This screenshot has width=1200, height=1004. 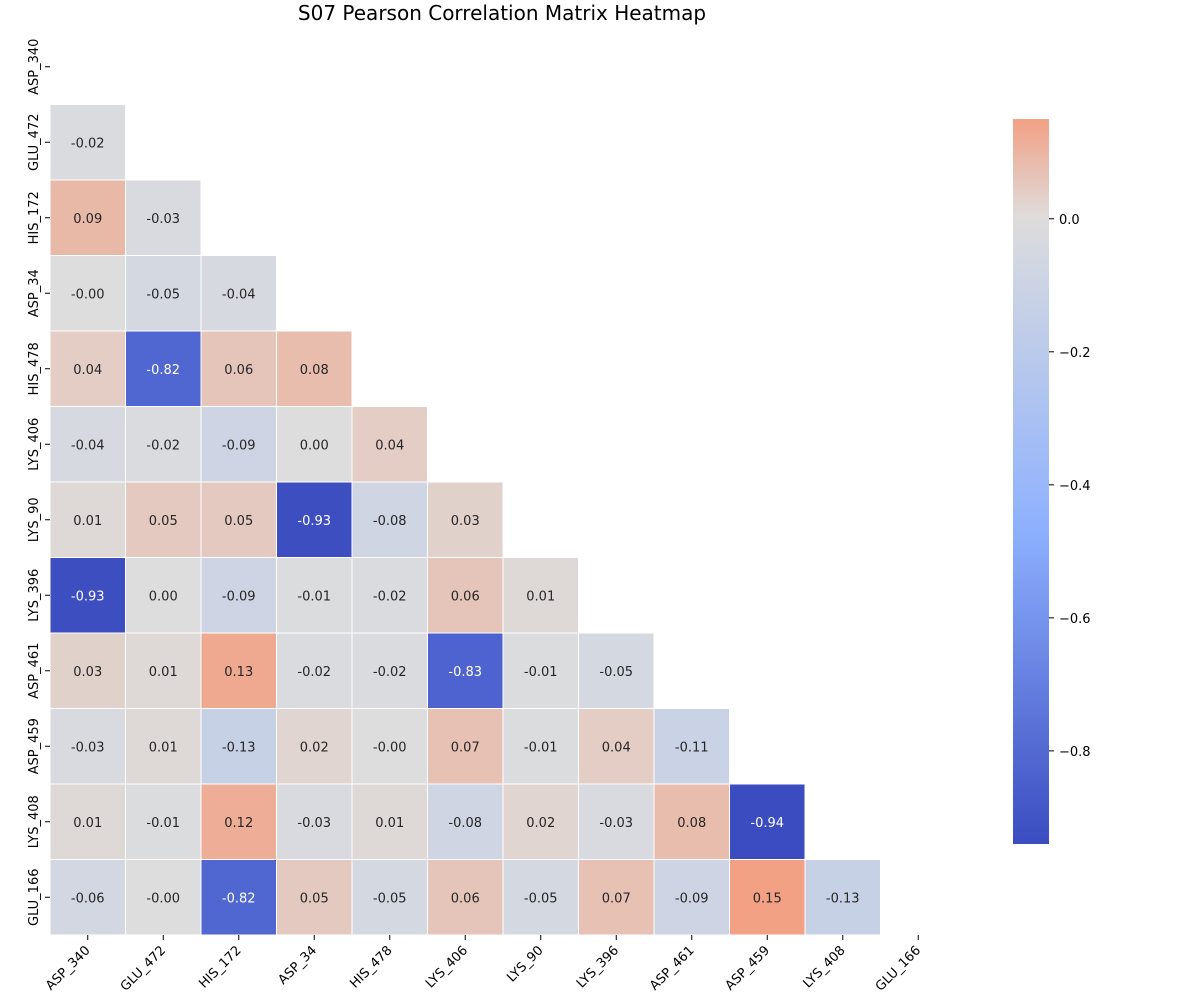 What do you see at coordinates (824, 967) in the screenshot?
I see `x-tick-label: LYS_408` at bounding box center [824, 967].